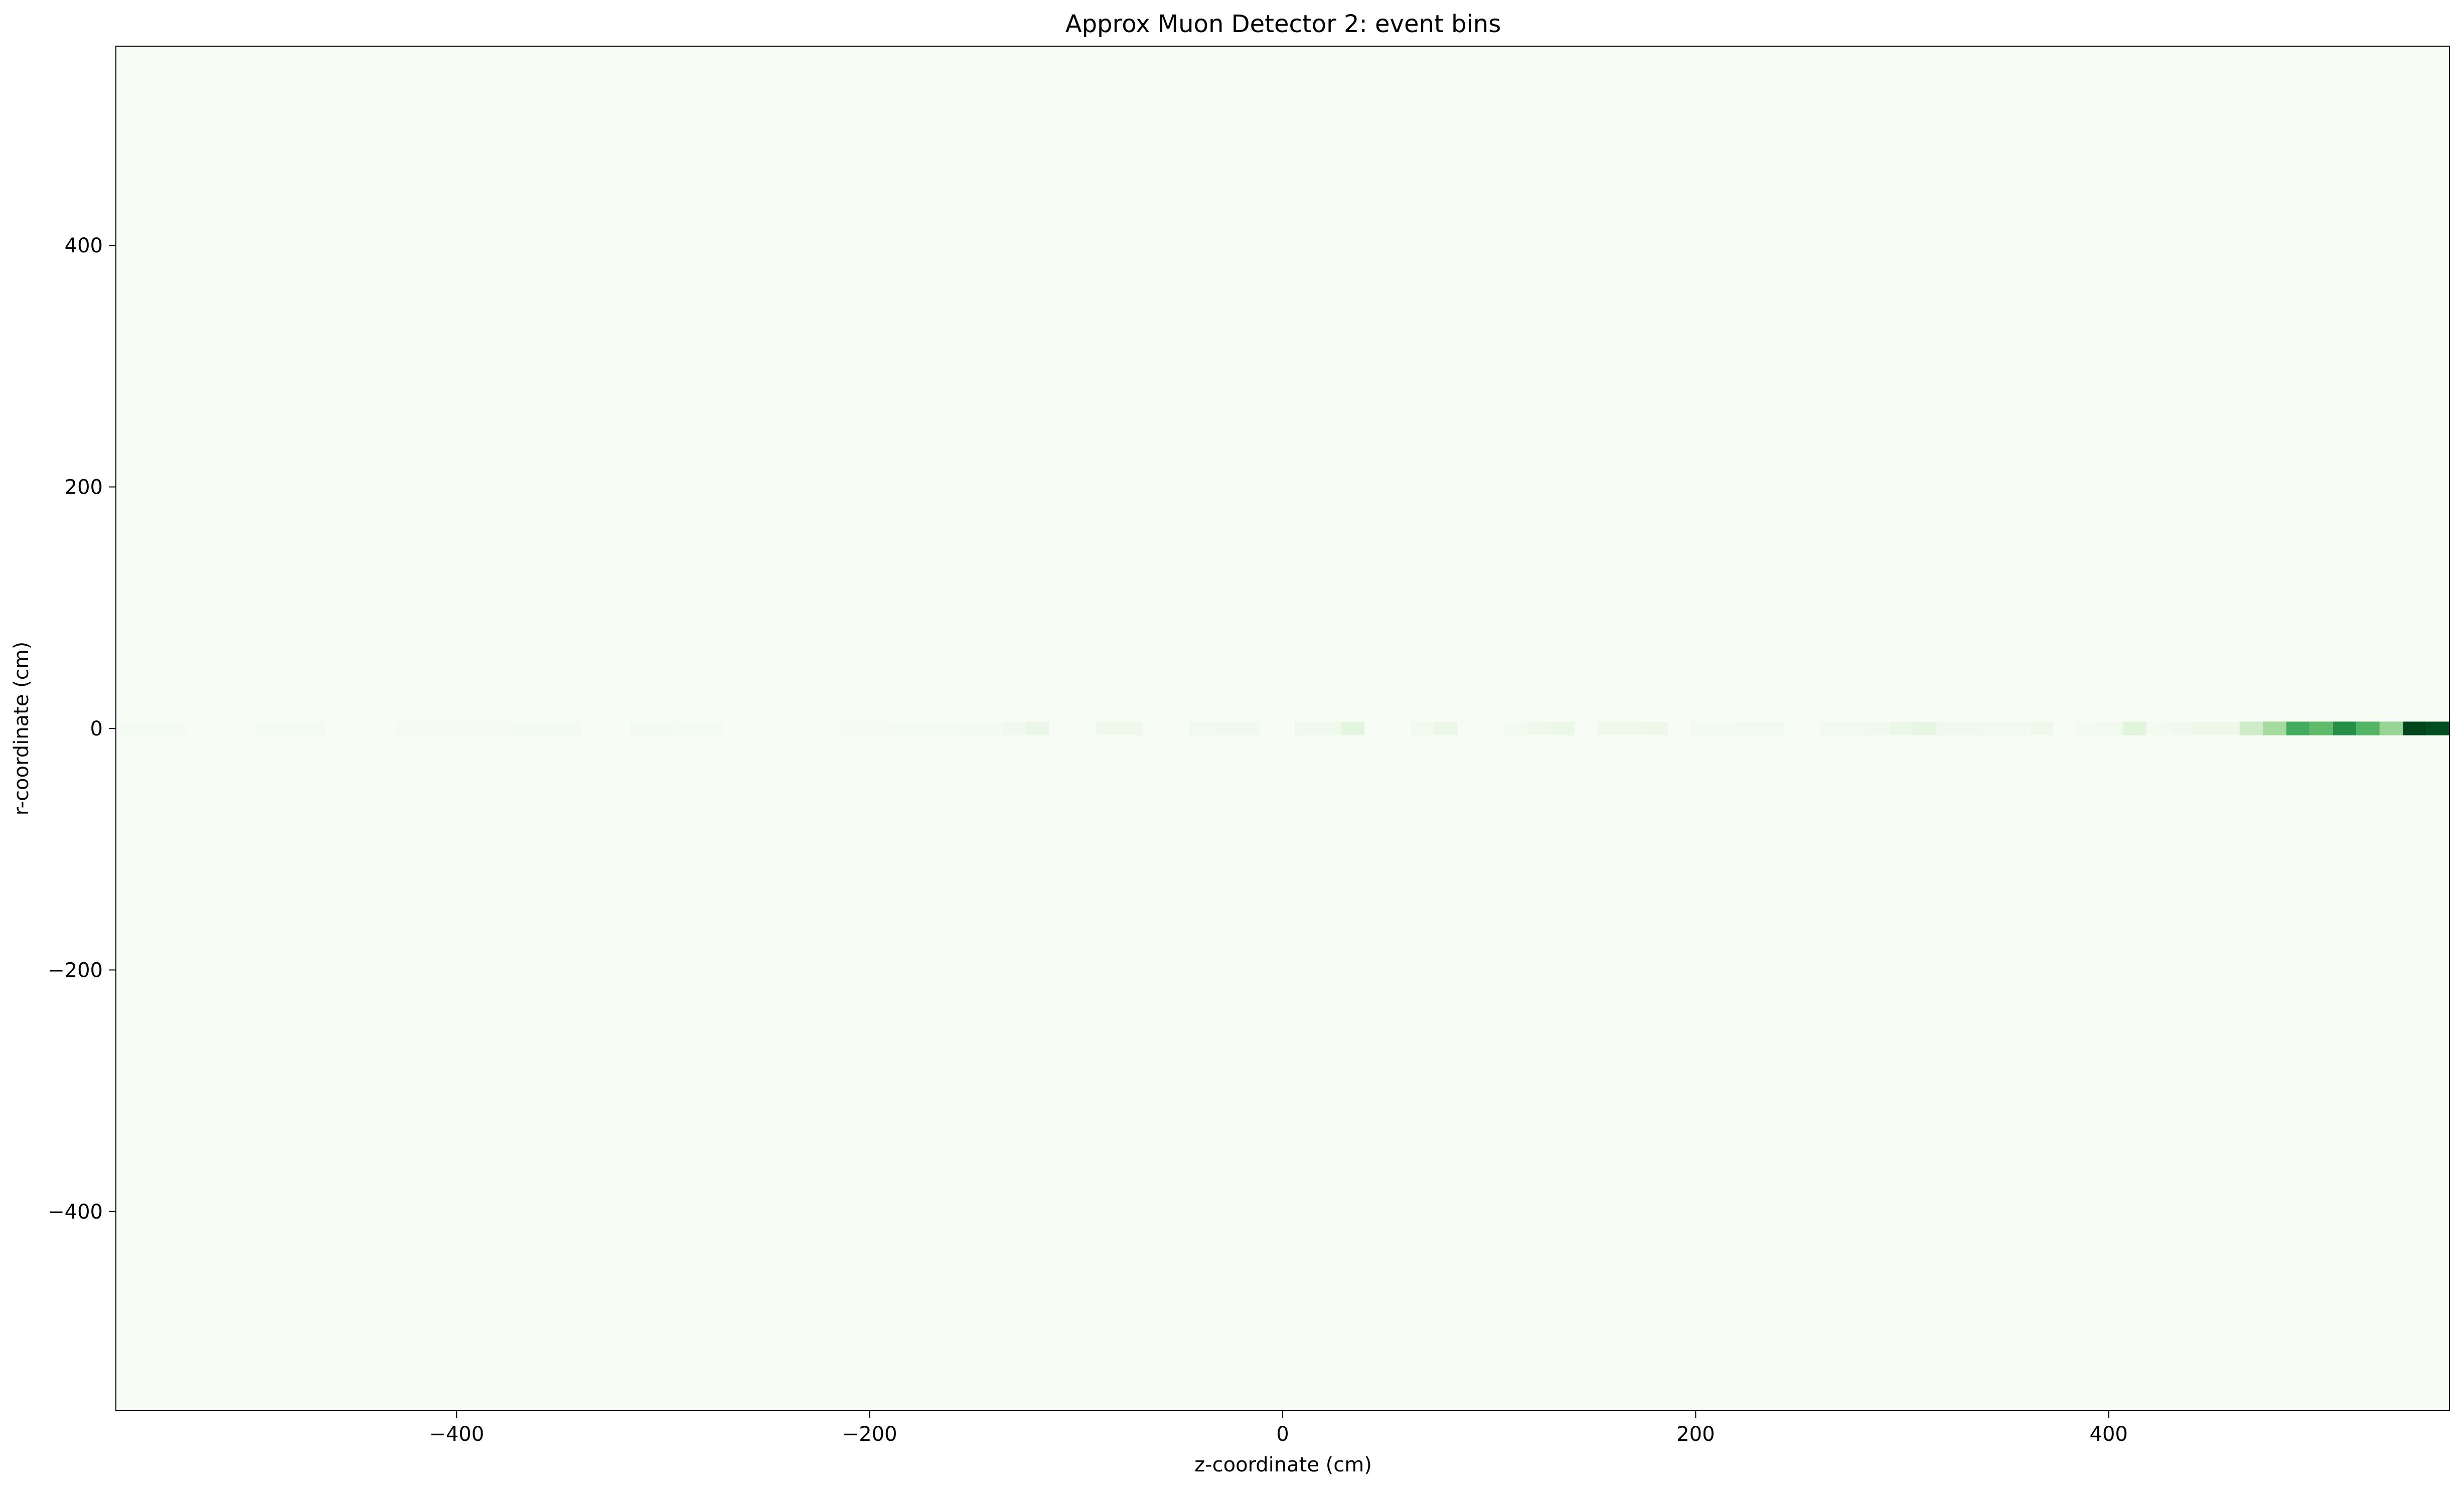 This screenshot has width=2464, height=1490. I want to click on x-axis-label: z-coordinate (cm), so click(1283, 1464).